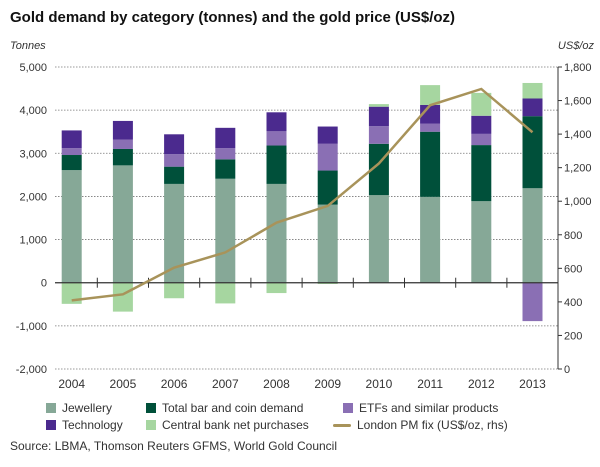  Describe the element at coordinates (481, 104) in the screenshot. I see `bar-central-bank-net-purchases-2012` at that location.